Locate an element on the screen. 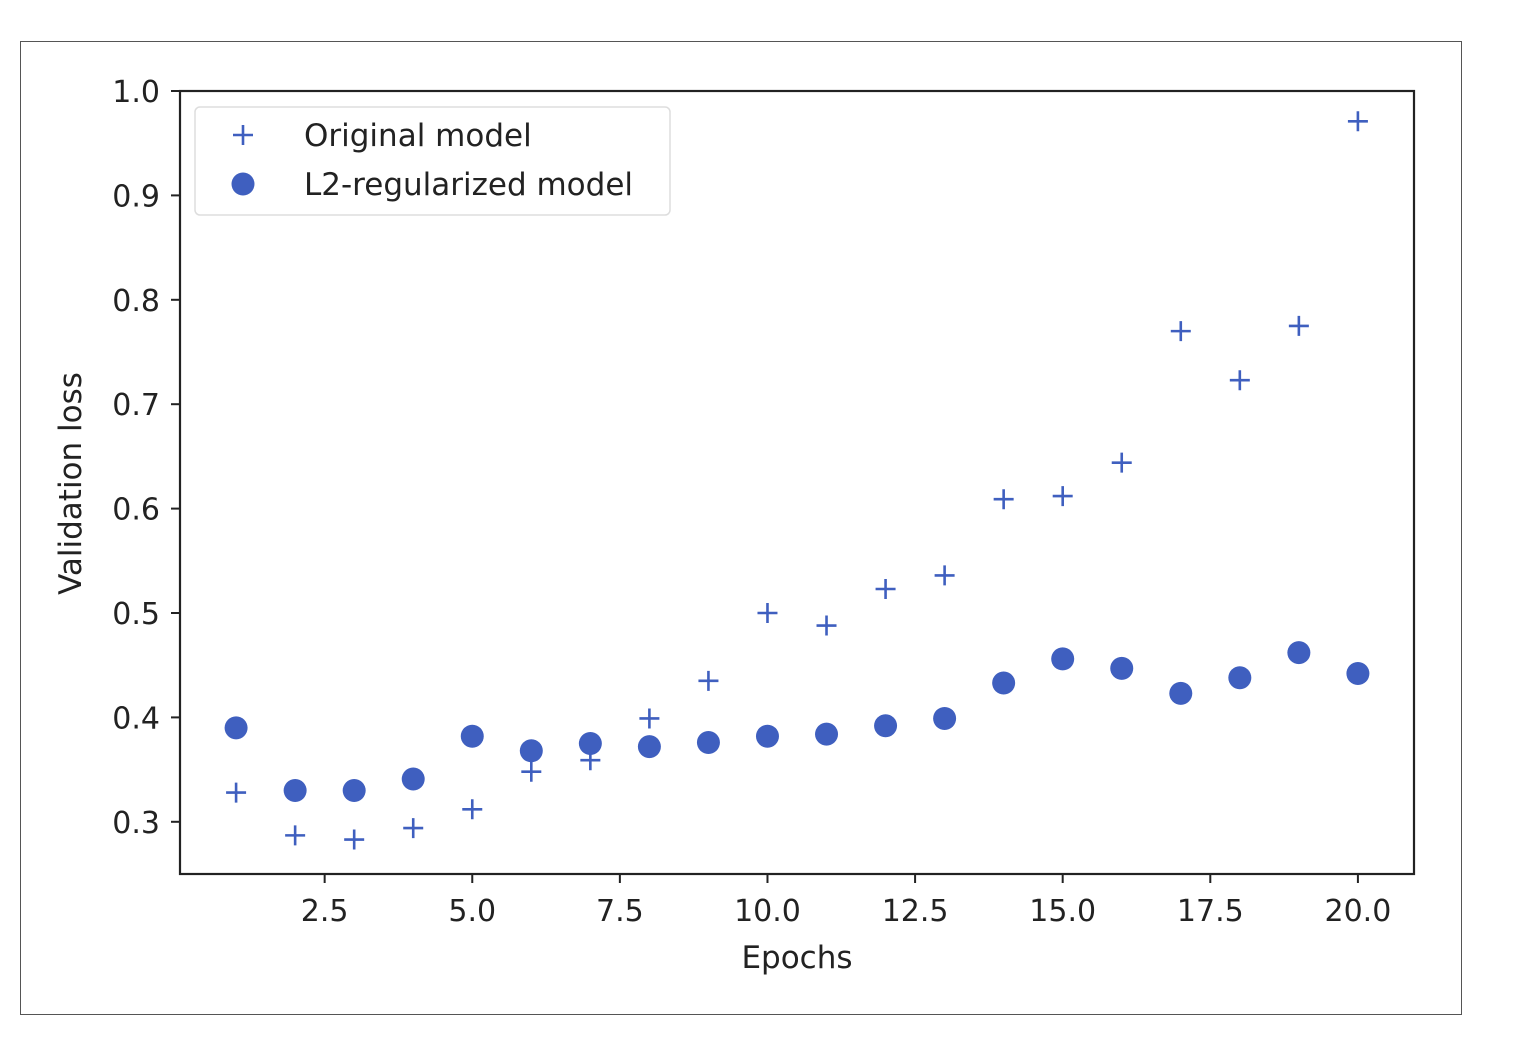  y-tick-label: 0.5 is located at coordinates (136, 614).